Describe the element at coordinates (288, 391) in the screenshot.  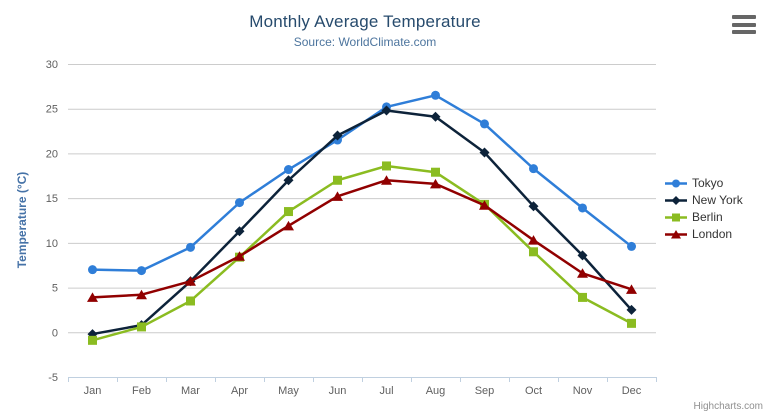
I see `x-axis-label: May` at that location.